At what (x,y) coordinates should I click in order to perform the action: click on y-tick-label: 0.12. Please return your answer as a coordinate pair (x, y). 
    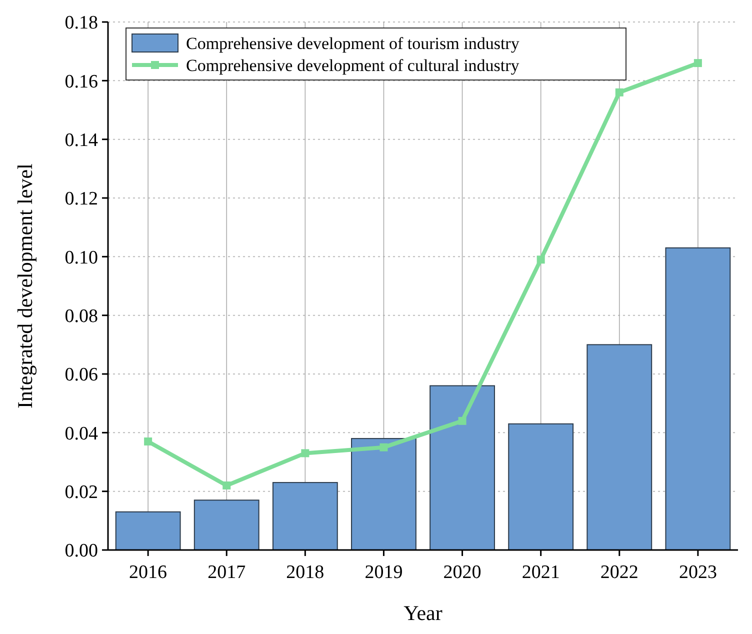
    Looking at the image, I should click on (81, 199).